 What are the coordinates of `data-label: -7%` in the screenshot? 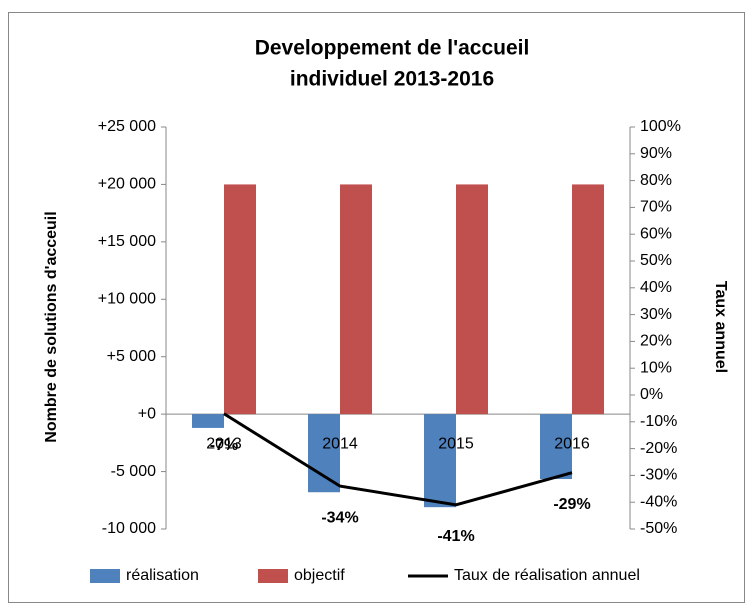 It's located at (224, 445).